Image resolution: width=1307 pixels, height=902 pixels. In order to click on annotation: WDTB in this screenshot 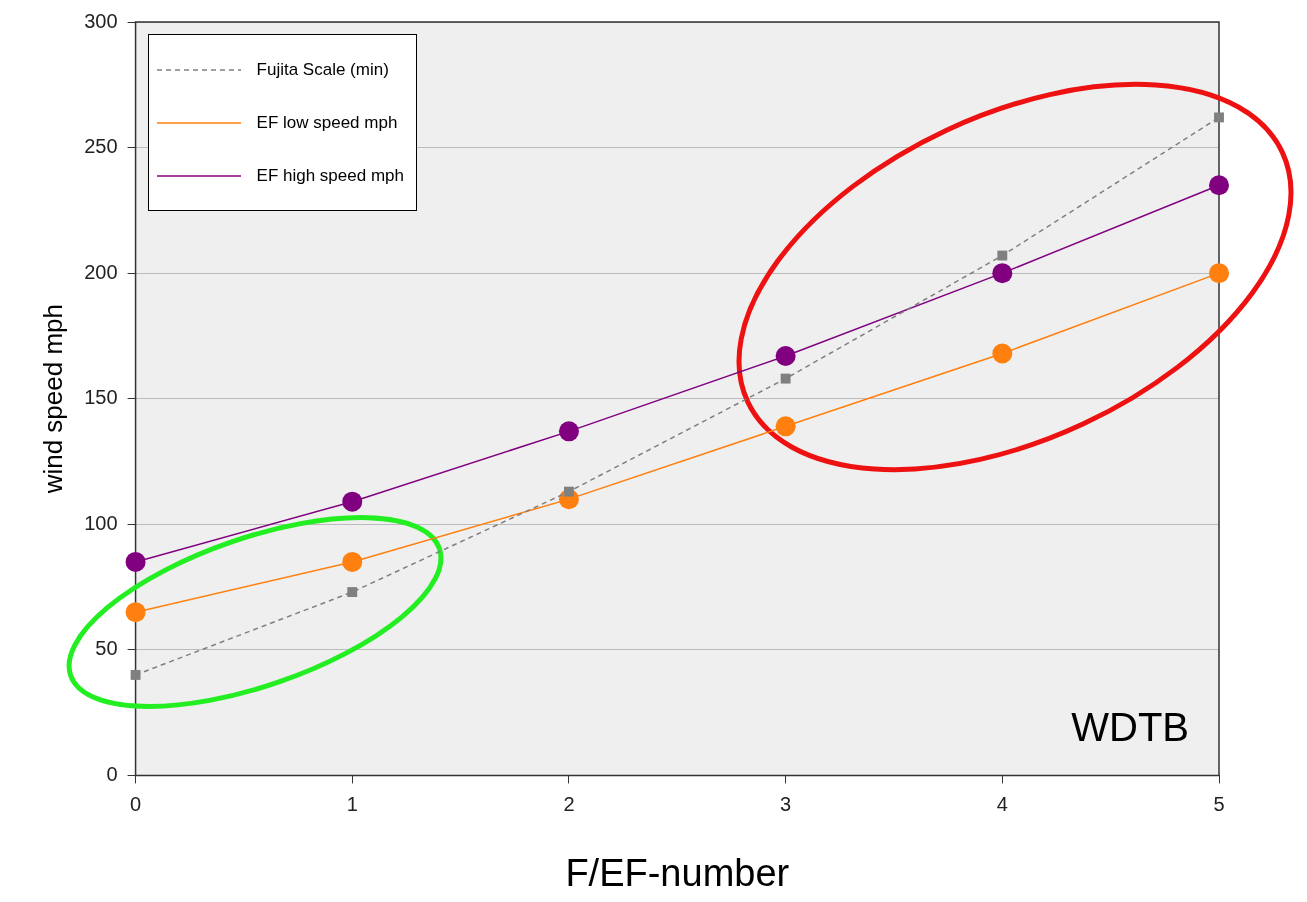, I will do `click(1130, 727)`.